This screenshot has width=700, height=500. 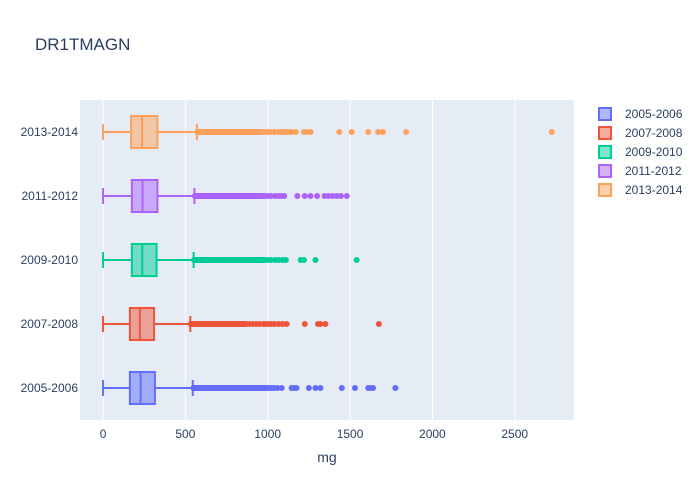 I want to click on legend-label: 2011-2012, so click(x=653, y=171).